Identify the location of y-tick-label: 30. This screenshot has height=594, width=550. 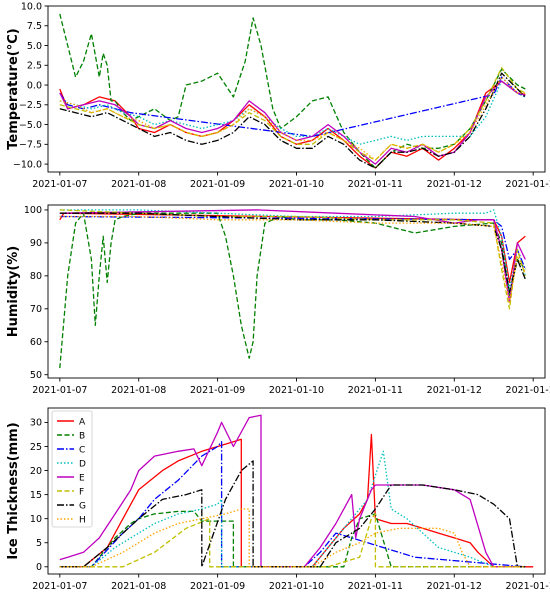
(36, 423).